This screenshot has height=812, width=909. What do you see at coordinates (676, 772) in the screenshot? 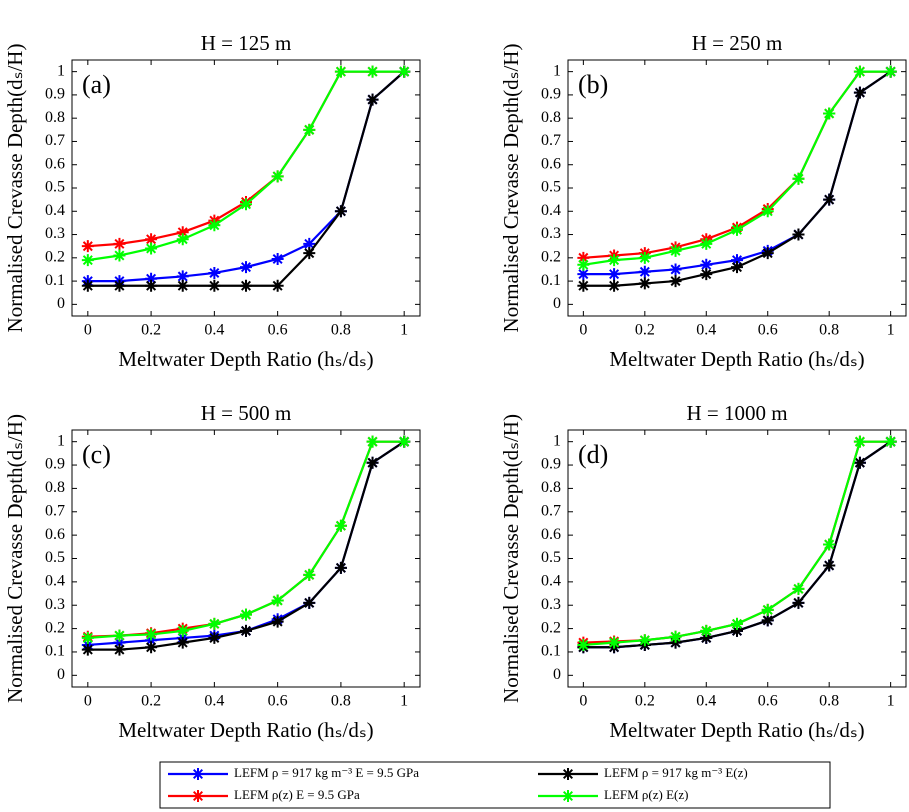
I see `legend-label: LEFM ρ = 917 kg m⁻³ E(z)` at bounding box center [676, 772].